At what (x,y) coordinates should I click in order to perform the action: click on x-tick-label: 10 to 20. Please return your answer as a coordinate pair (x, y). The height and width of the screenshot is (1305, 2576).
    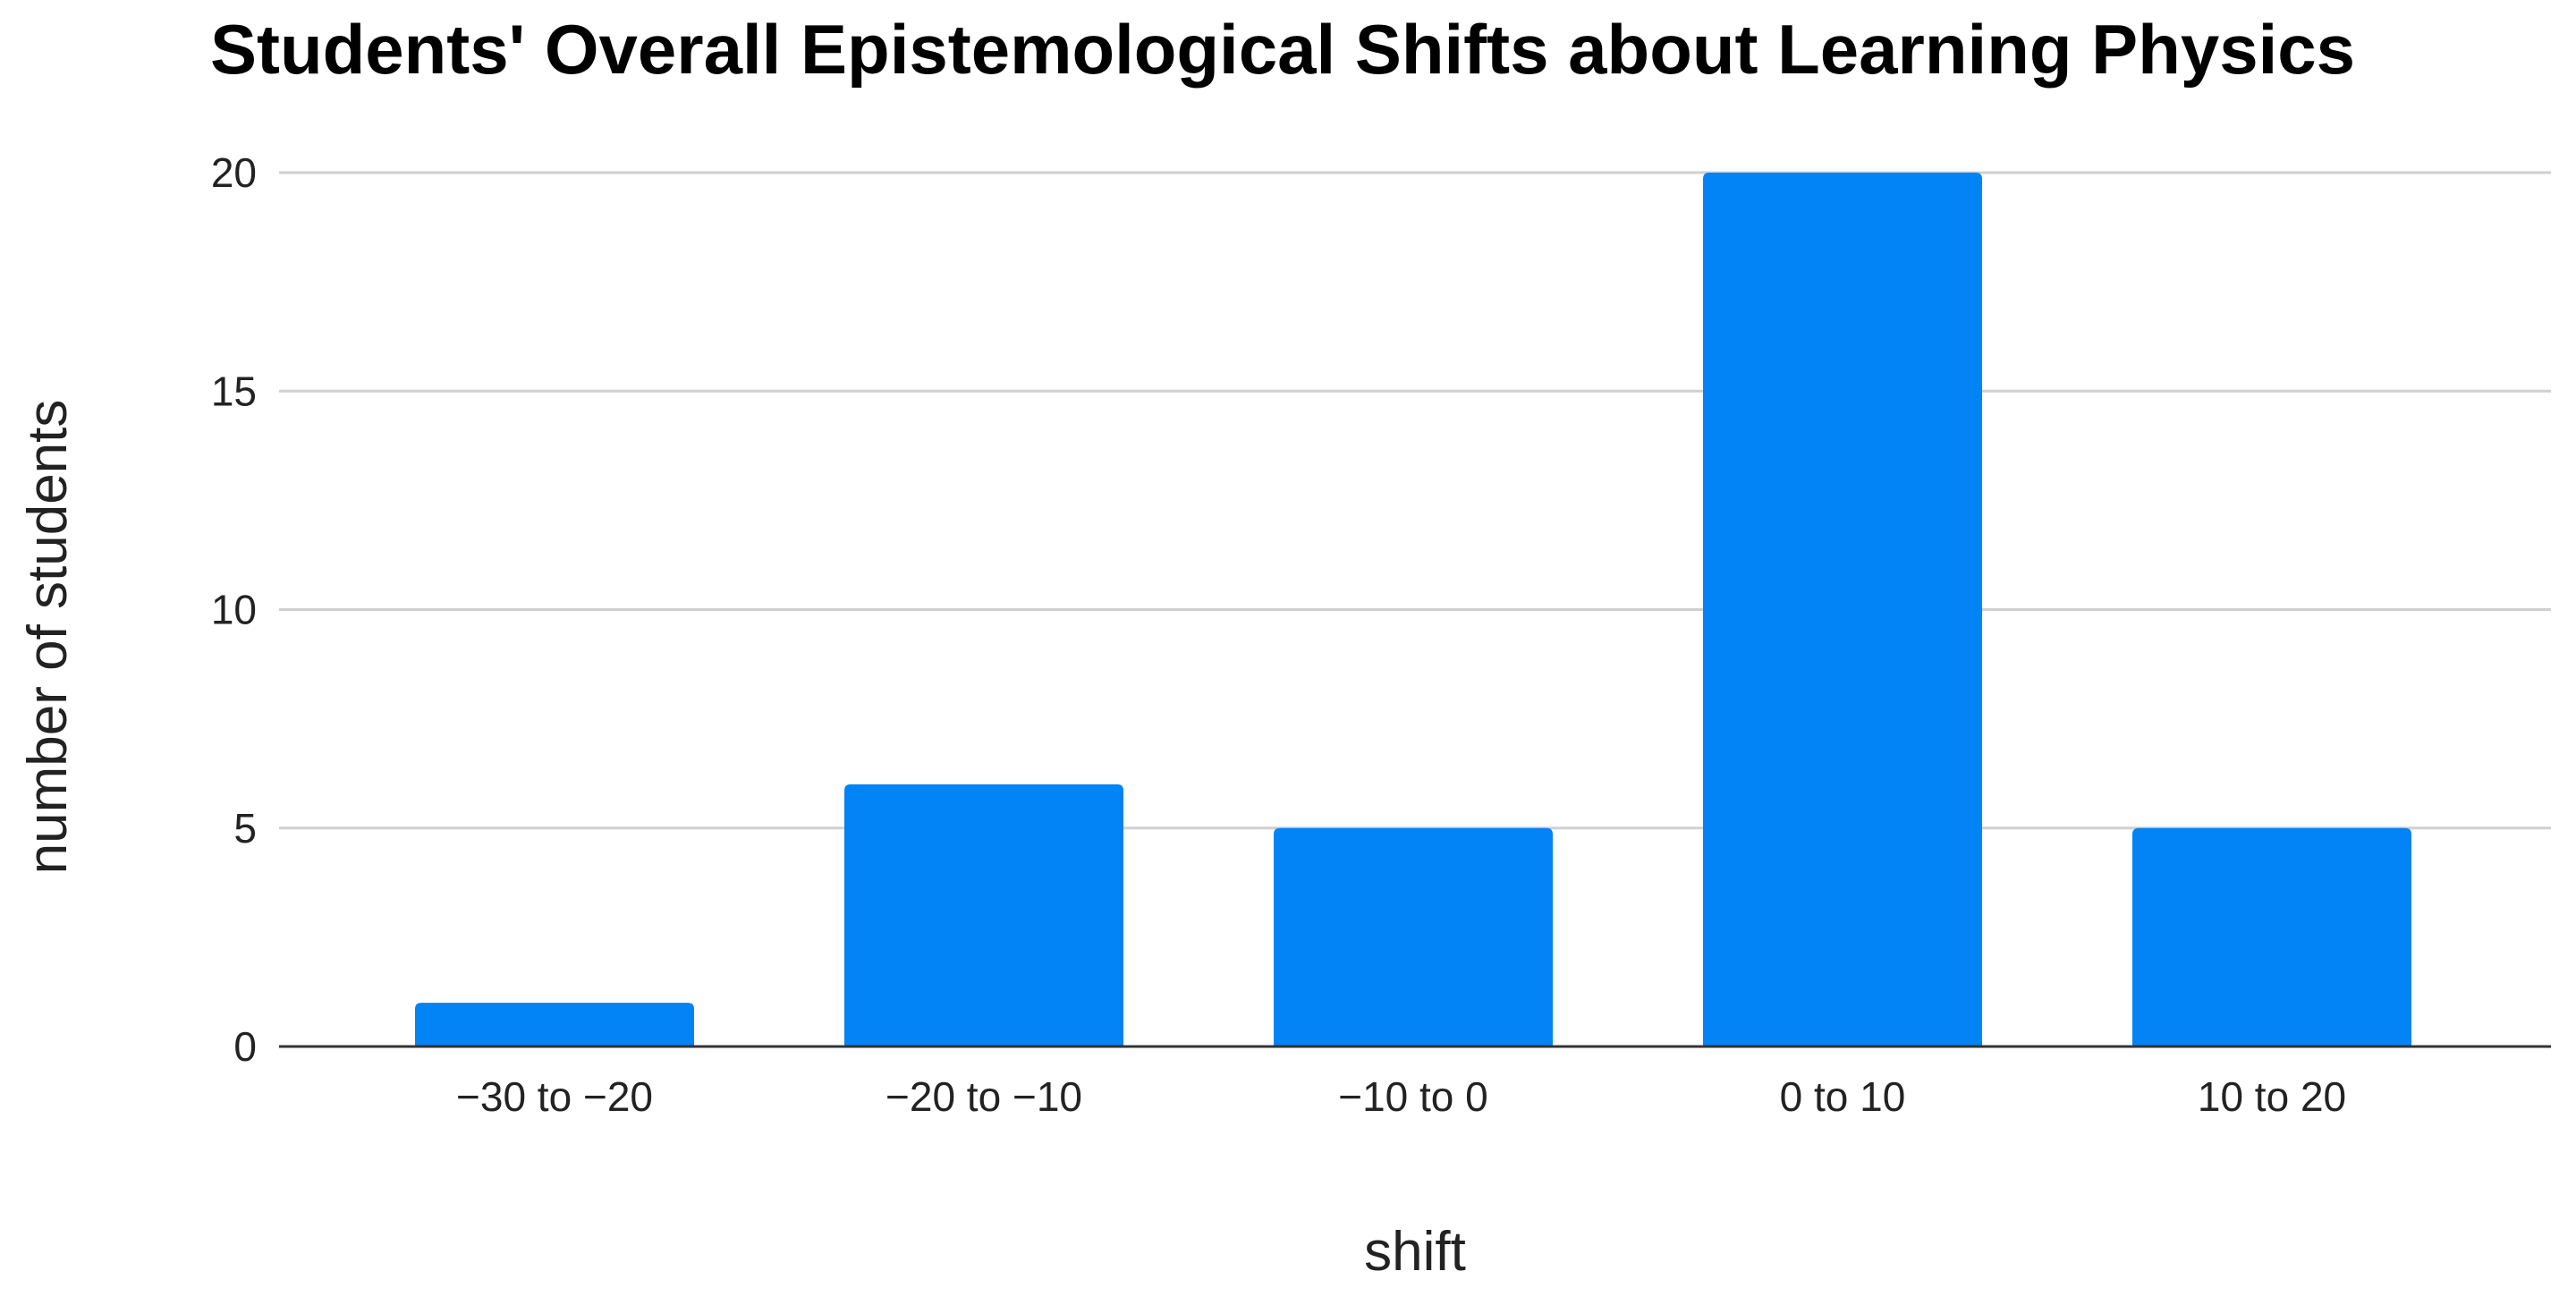
    Looking at the image, I should click on (2272, 1096).